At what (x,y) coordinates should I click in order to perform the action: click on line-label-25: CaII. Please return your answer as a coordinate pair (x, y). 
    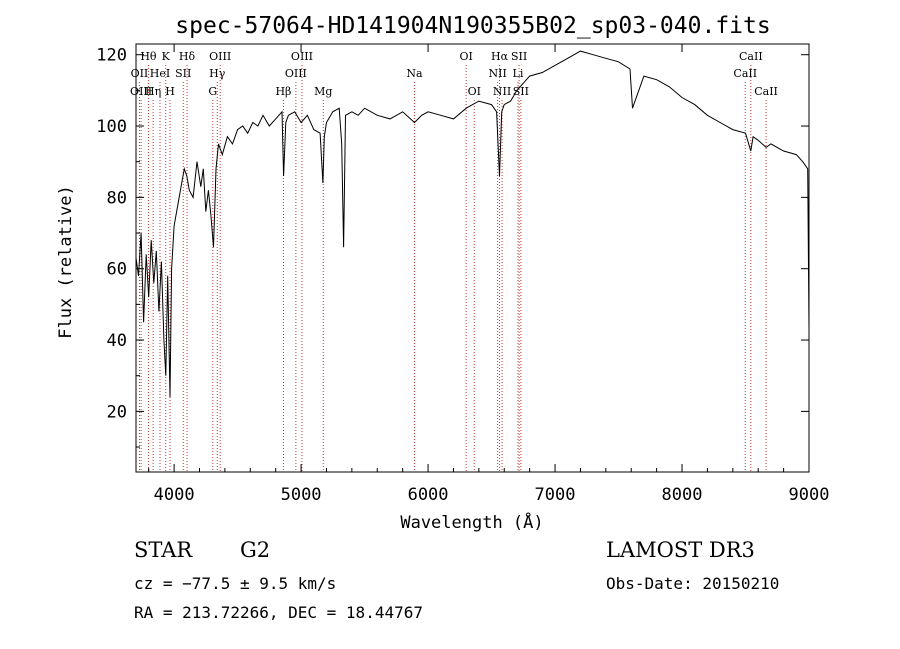
    Looking at the image, I should click on (751, 56).